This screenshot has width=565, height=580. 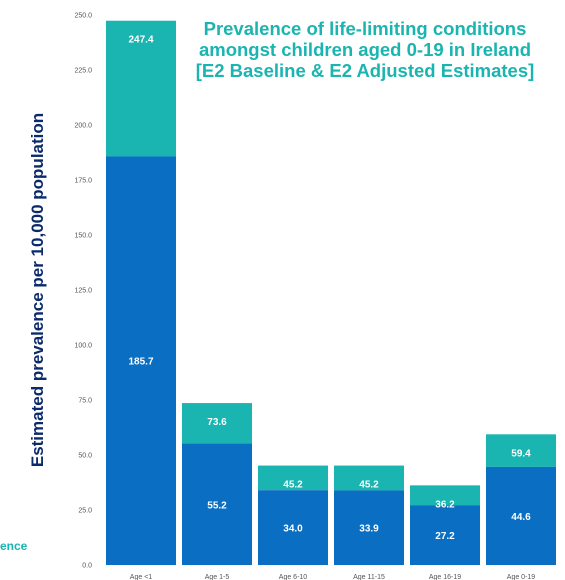 I want to click on y-tick-label: 25.0, so click(x=85, y=511).